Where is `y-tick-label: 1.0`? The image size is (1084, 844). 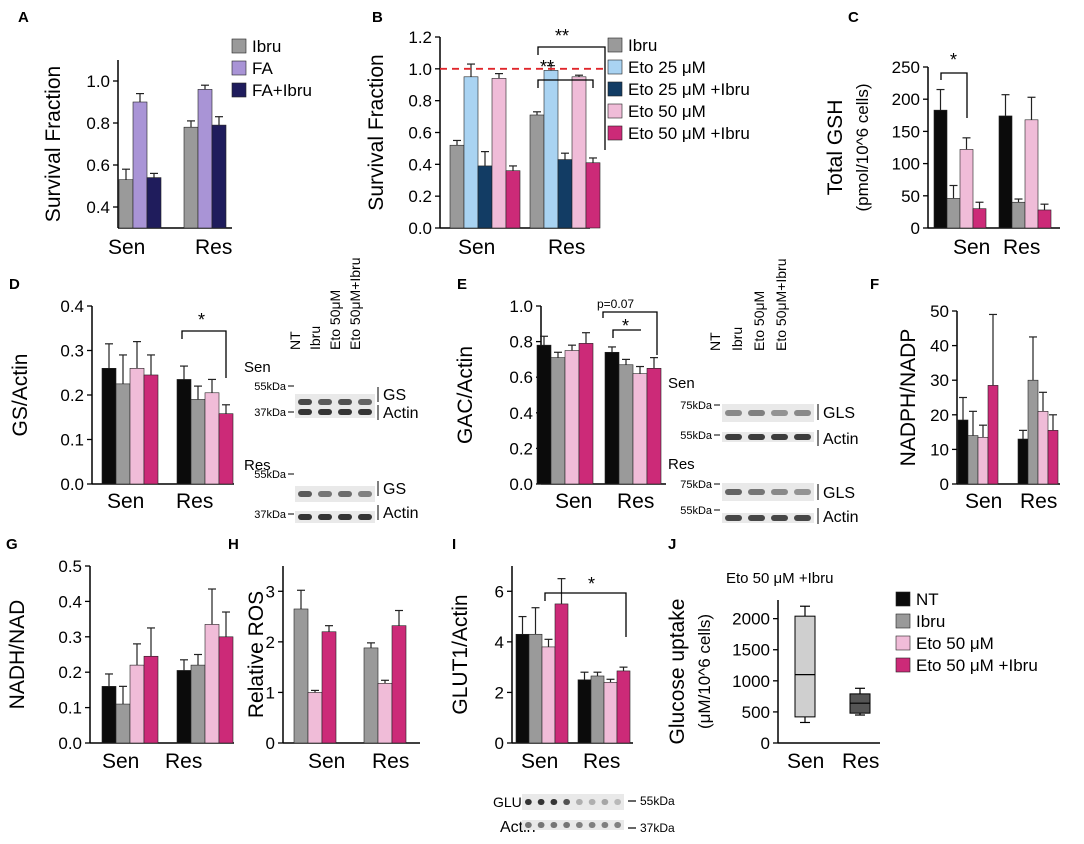 y-tick-label: 1.0 is located at coordinates (521, 306).